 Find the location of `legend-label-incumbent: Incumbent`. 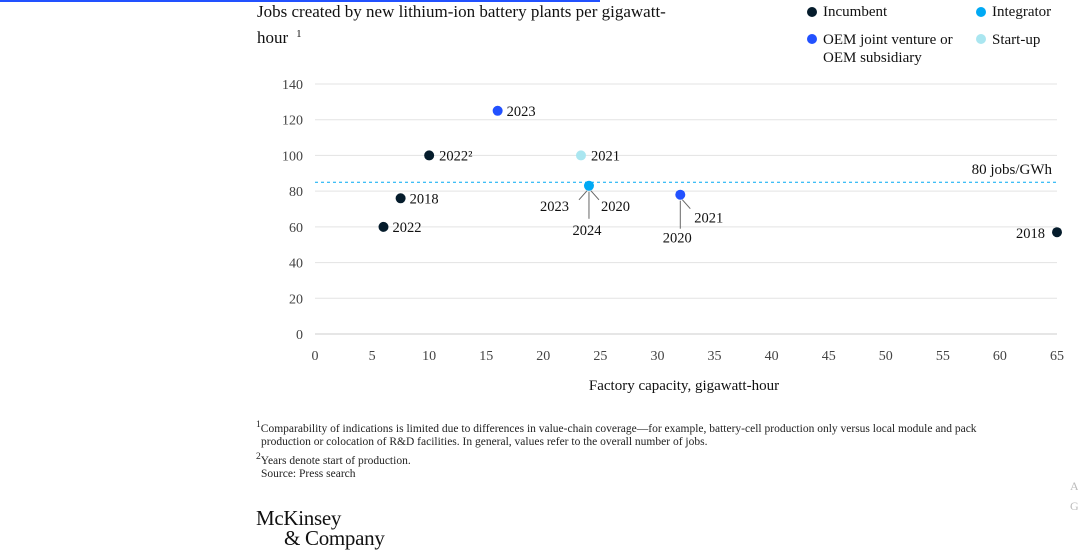

legend-label-incumbent: Incumbent is located at coordinates (855, 12).